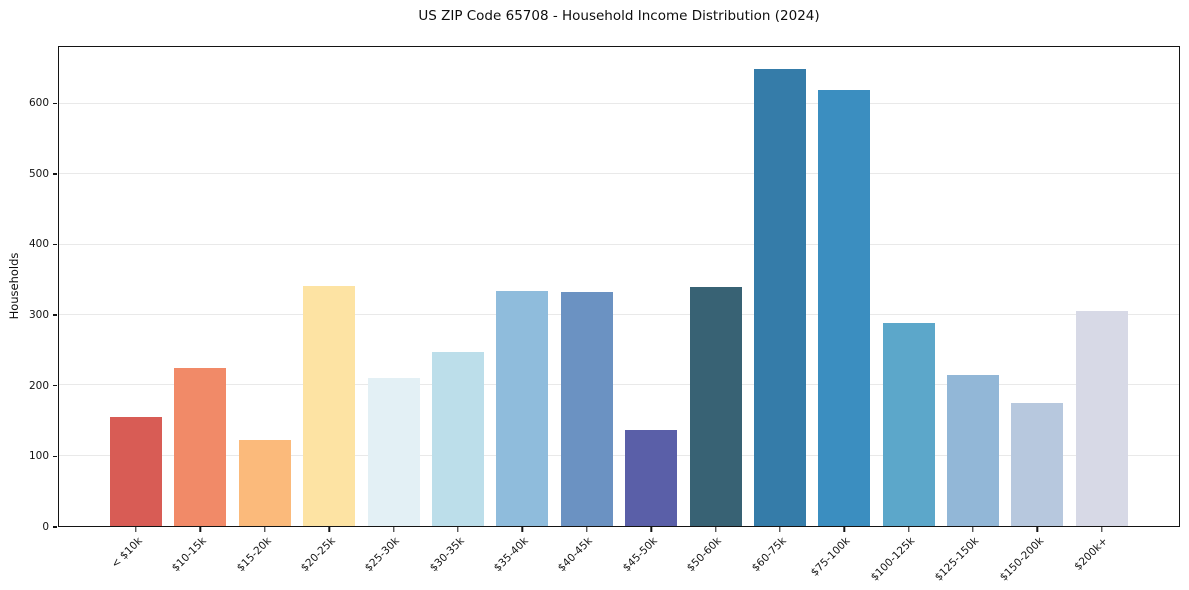  Describe the element at coordinates (38, 244) in the screenshot. I see `y-tick-label: 400` at that location.